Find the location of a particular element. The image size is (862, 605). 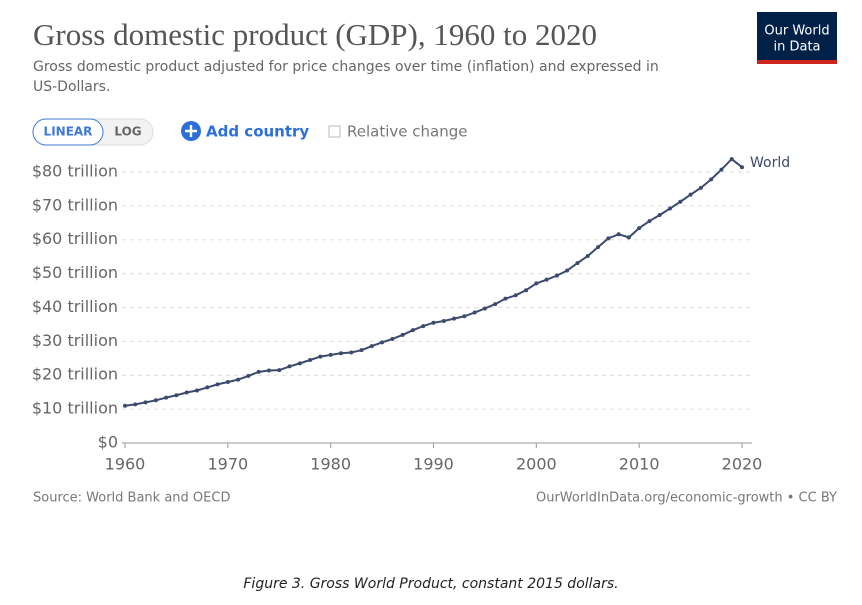

y-tick-label: $80 trillion is located at coordinates (75, 170).